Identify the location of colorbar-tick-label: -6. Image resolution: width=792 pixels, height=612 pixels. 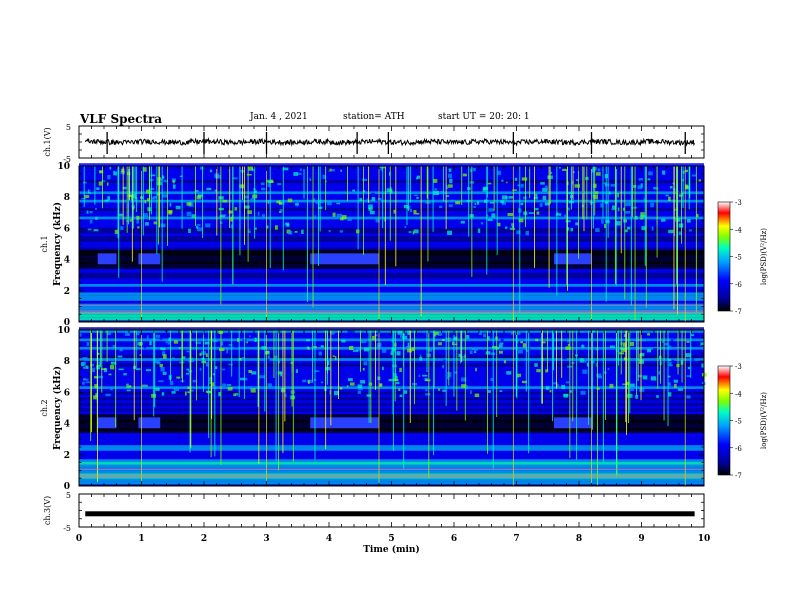
(738, 285).